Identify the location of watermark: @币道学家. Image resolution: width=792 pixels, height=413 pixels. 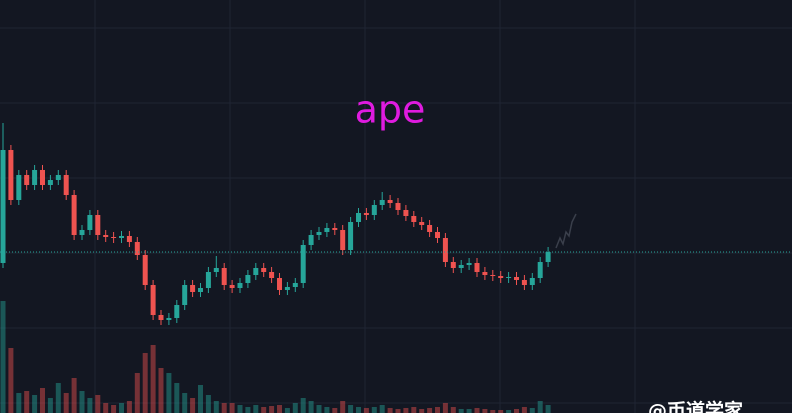
(696, 406).